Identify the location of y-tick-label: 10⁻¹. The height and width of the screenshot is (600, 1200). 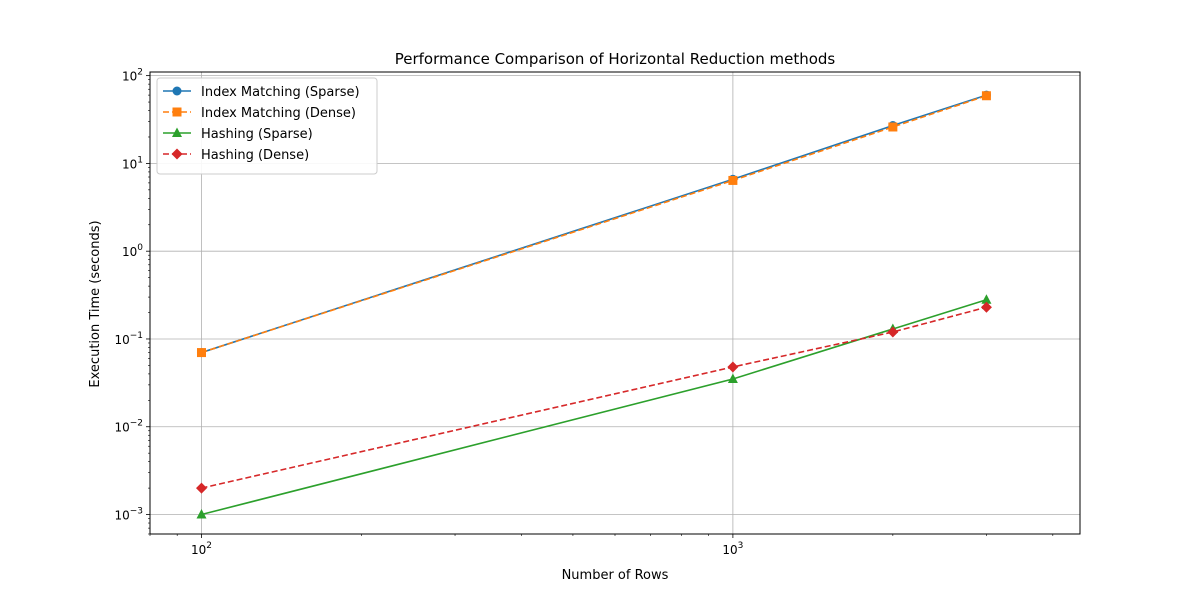
(128, 339).